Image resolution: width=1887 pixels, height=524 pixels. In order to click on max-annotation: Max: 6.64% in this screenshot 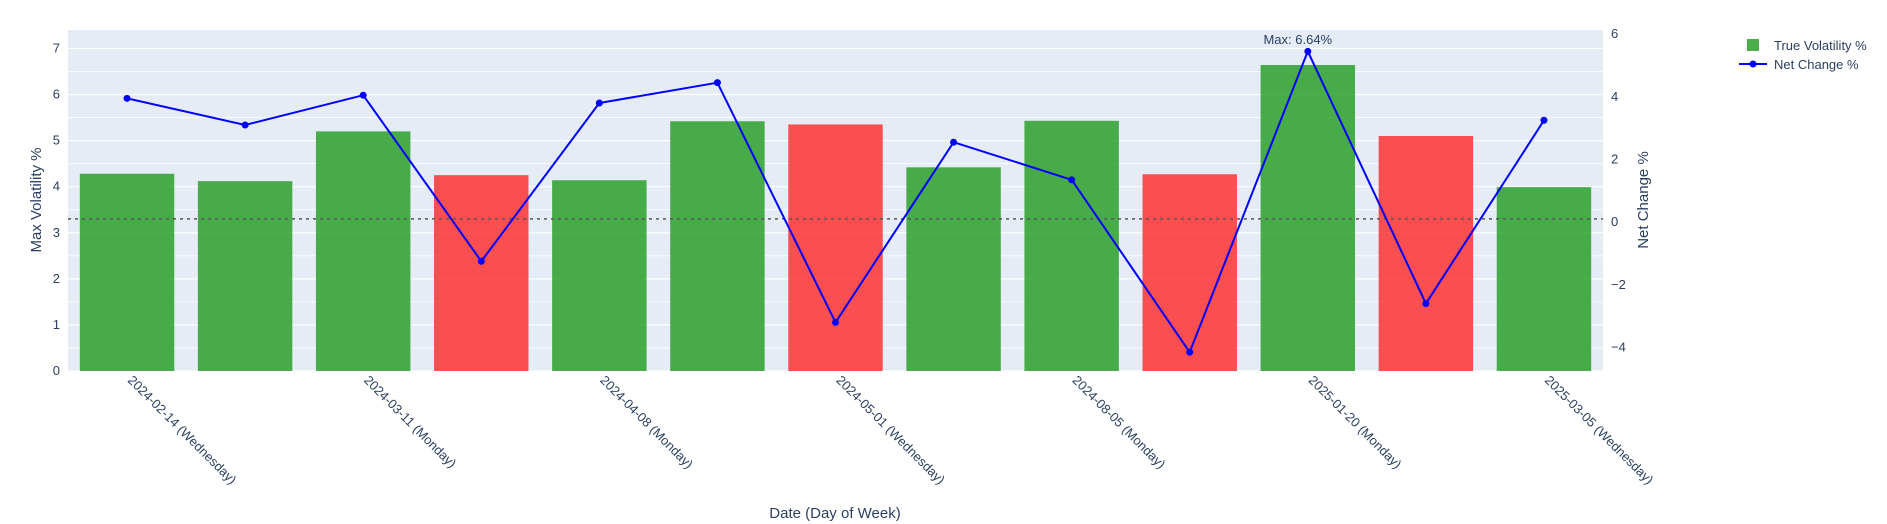, I will do `click(1297, 39)`.